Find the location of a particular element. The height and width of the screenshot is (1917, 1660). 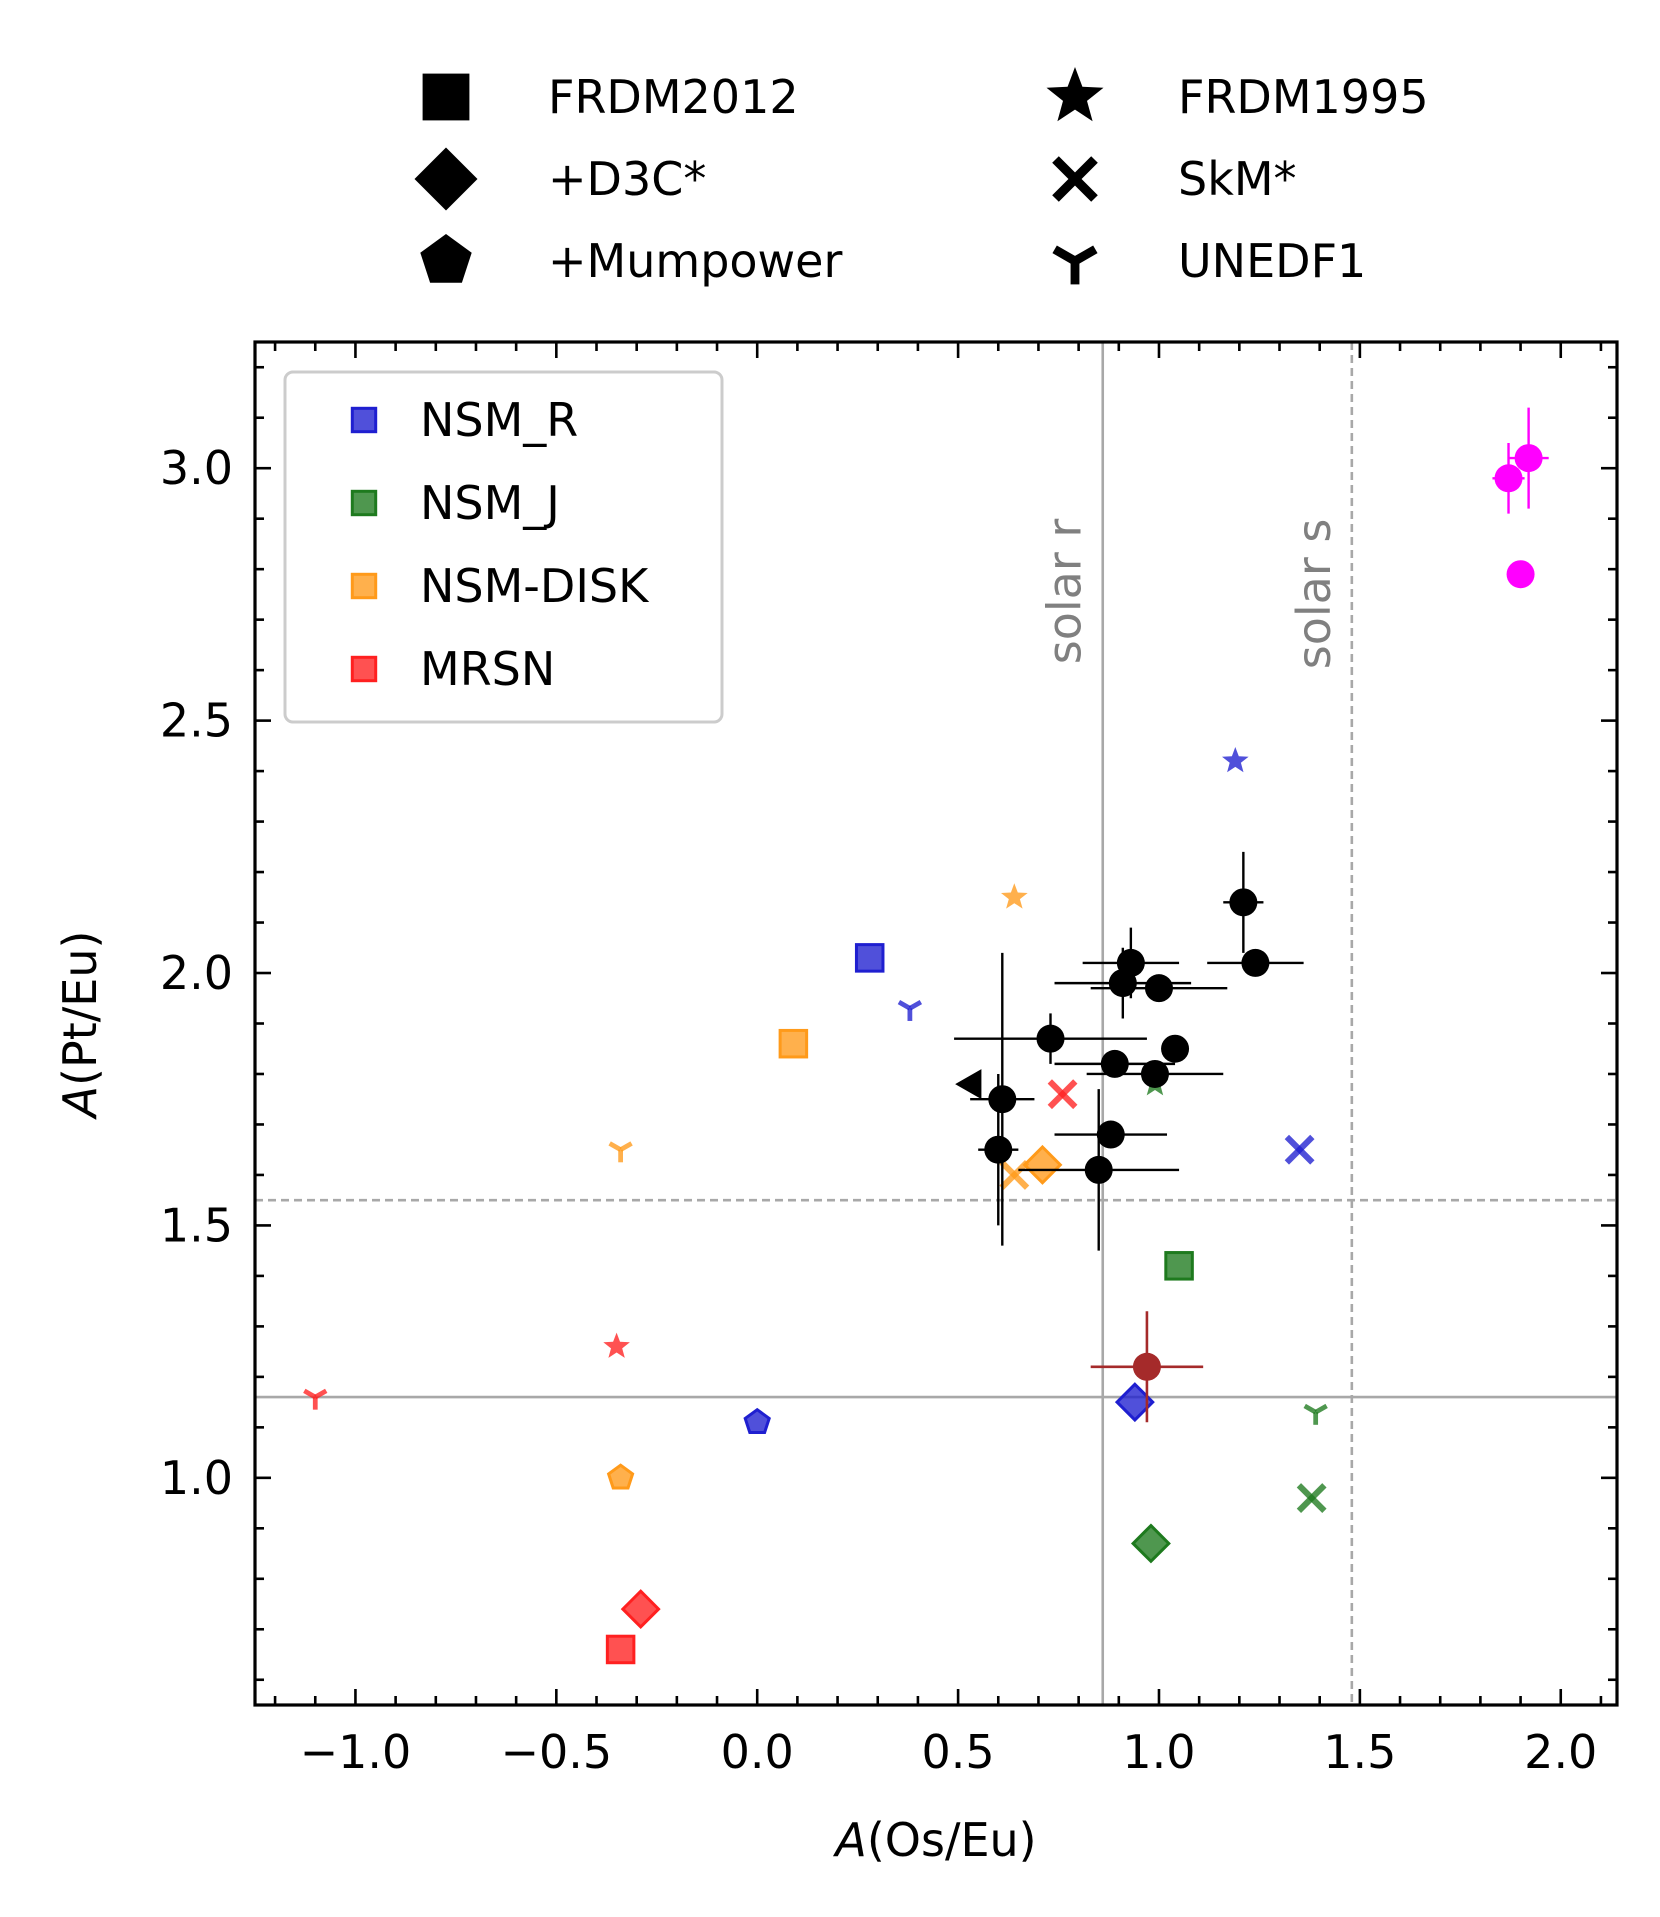

observation-black-4-dot is located at coordinates (1243, 902).